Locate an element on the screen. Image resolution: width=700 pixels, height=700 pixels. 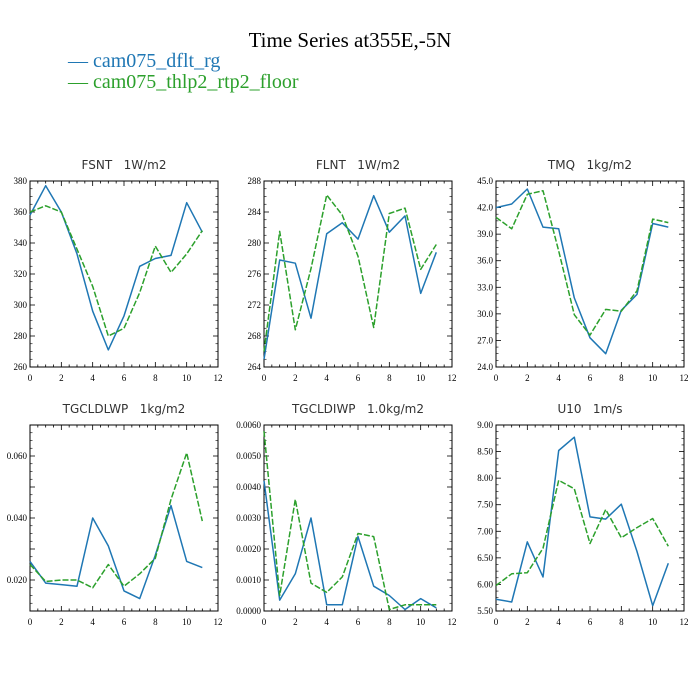
y-tick-label: 340 is located at coordinates (21, 243).